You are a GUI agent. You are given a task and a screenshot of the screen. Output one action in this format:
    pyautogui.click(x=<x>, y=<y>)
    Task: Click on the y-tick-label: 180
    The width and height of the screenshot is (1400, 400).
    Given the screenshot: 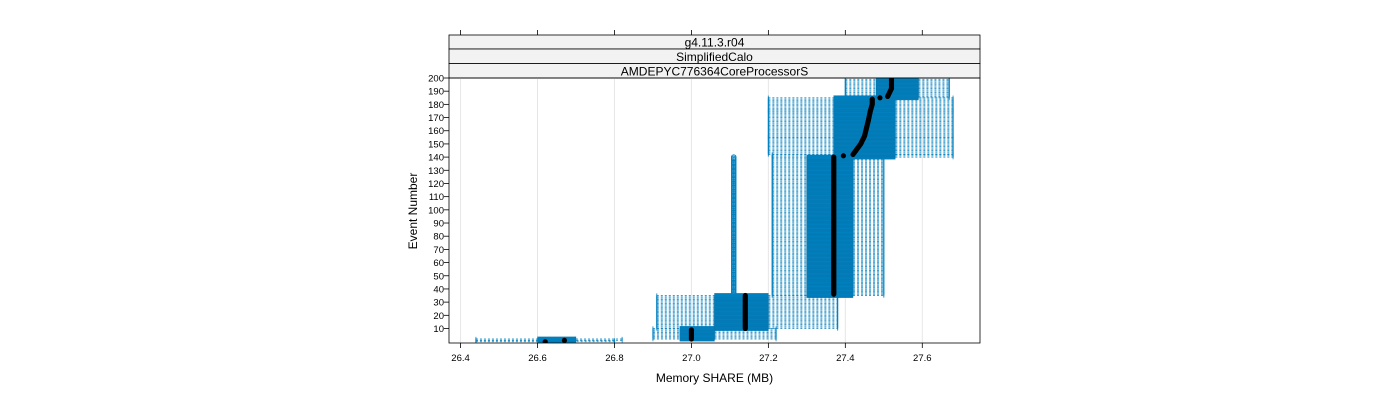 What is the action you would take?
    pyautogui.click(x=436, y=105)
    